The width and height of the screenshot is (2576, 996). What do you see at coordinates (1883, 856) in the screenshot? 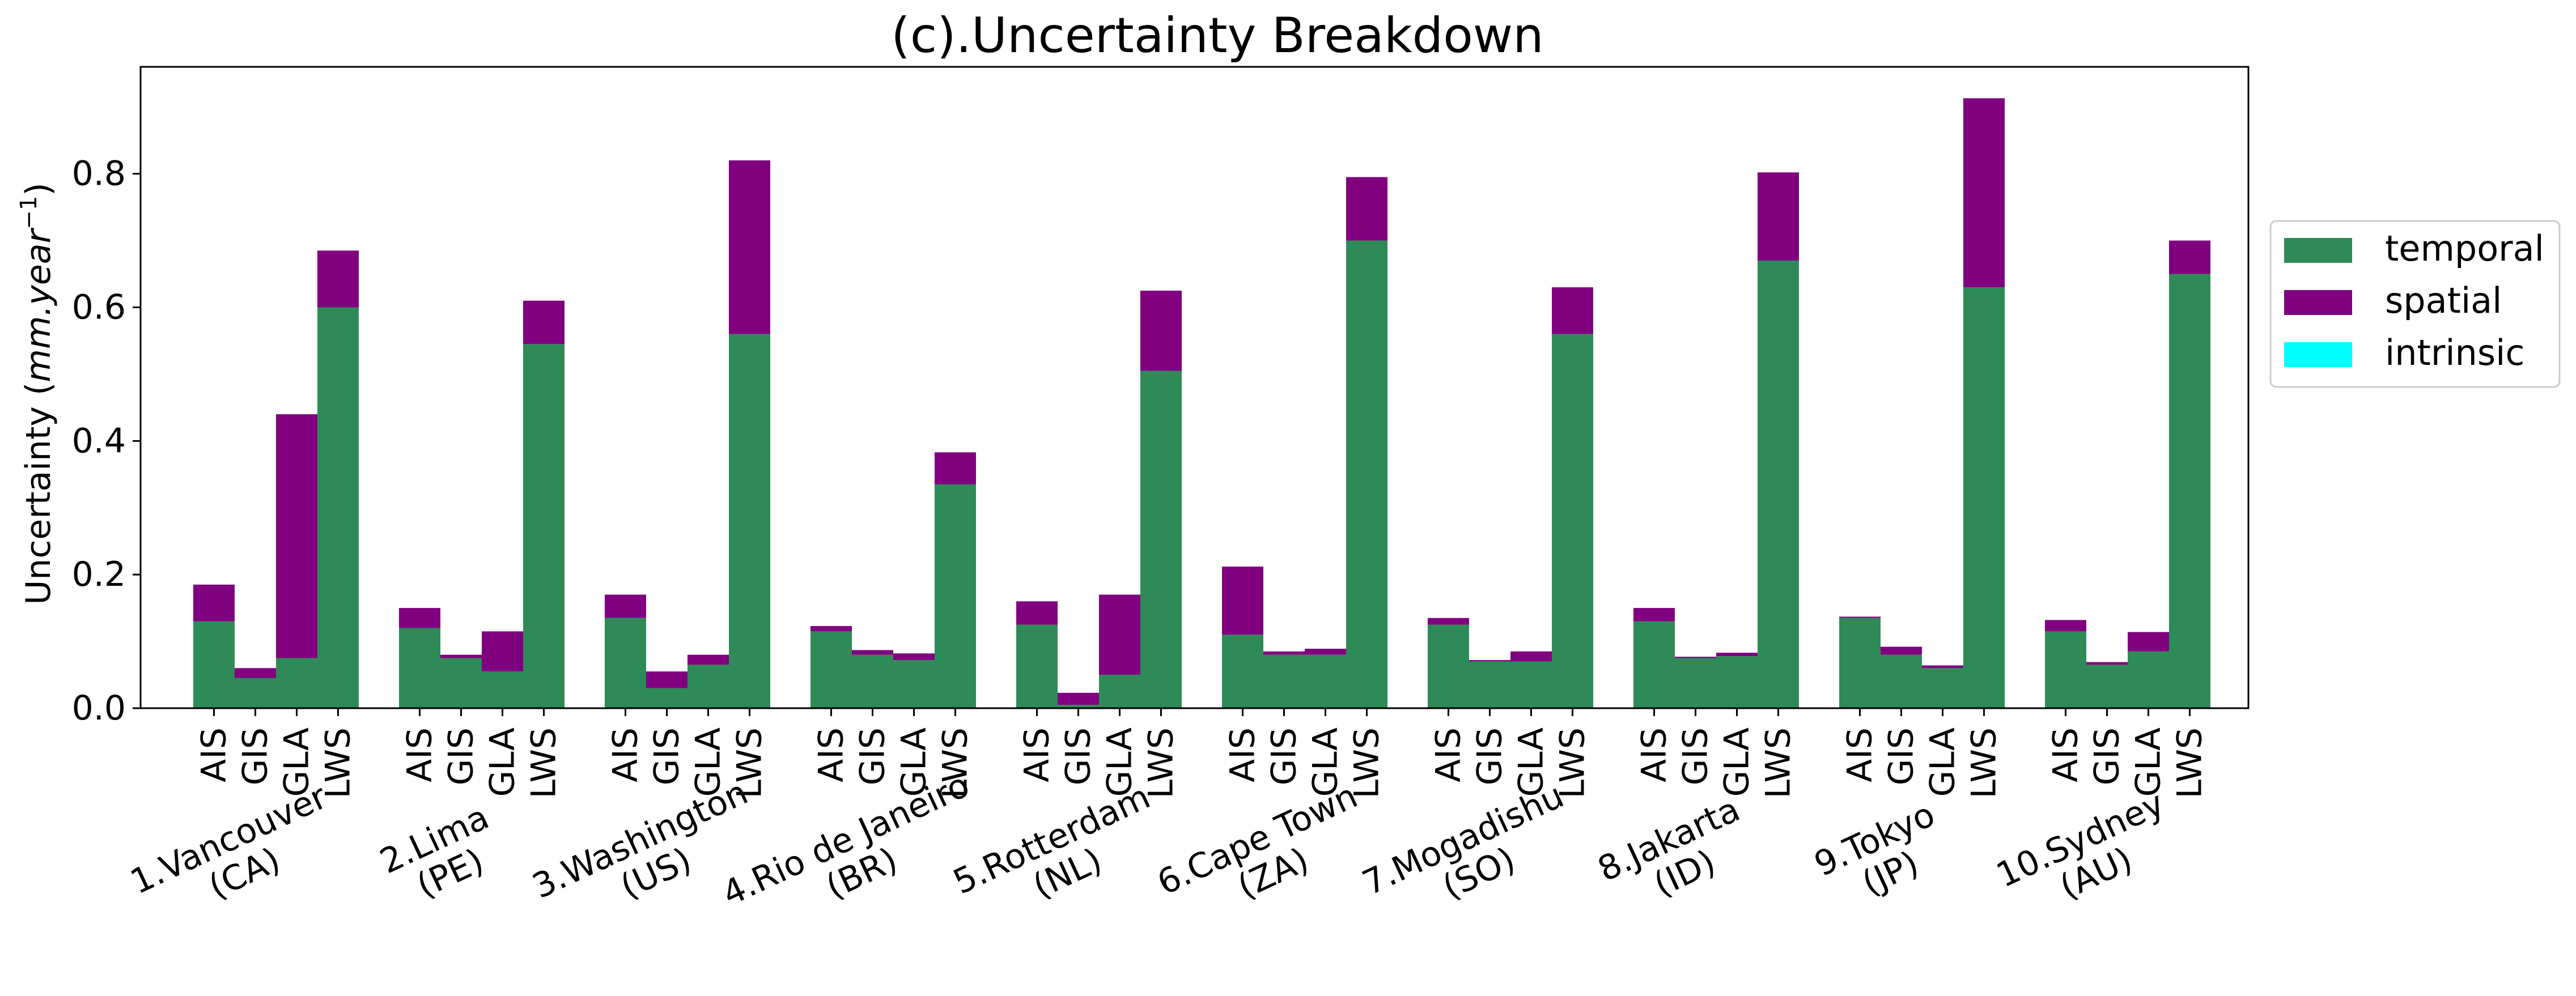
I see `group-label: 9.Tokyo(JP)` at bounding box center [1883, 856].